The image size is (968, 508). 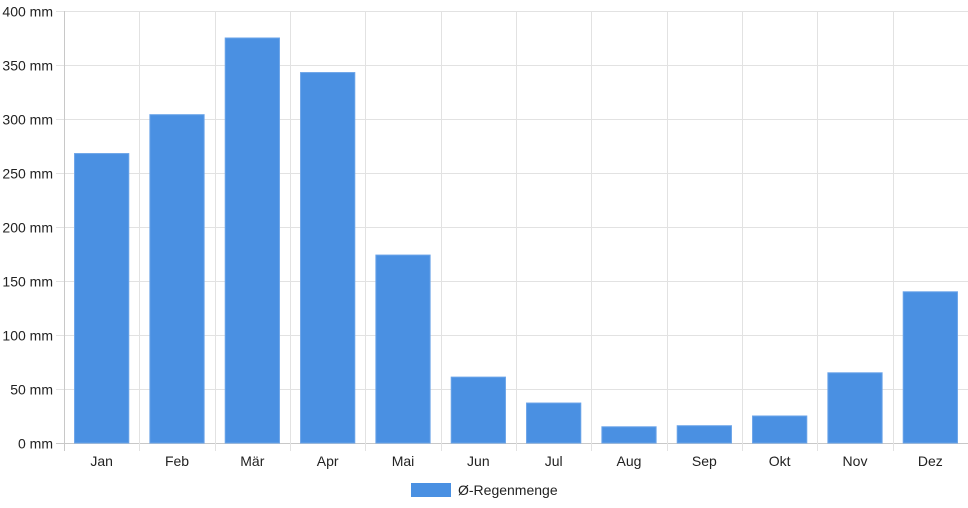 What do you see at coordinates (508, 490) in the screenshot?
I see `legend-label-series-0: Ø-Regenmenge` at bounding box center [508, 490].